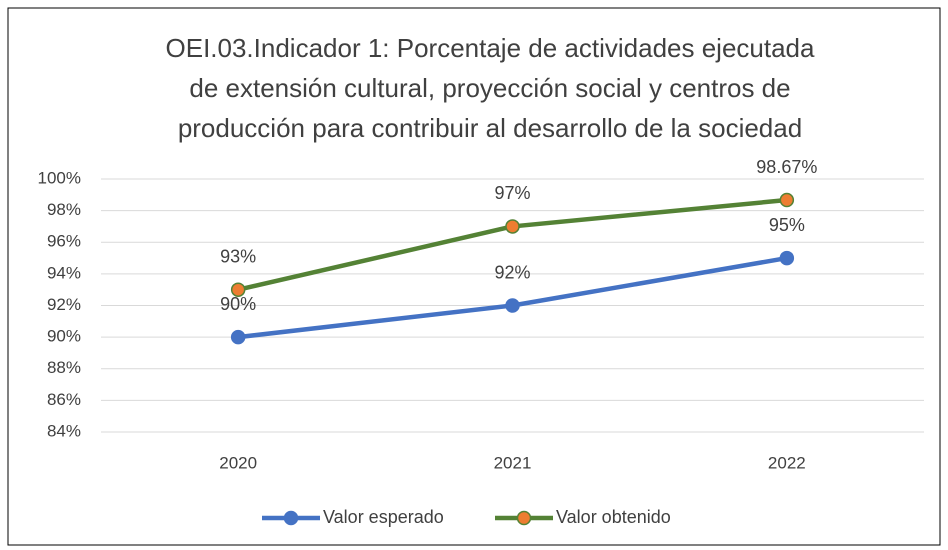 The image size is (948, 550). Describe the element at coordinates (64, 272) in the screenshot. I see `y-tick-label: 94%` at that location.